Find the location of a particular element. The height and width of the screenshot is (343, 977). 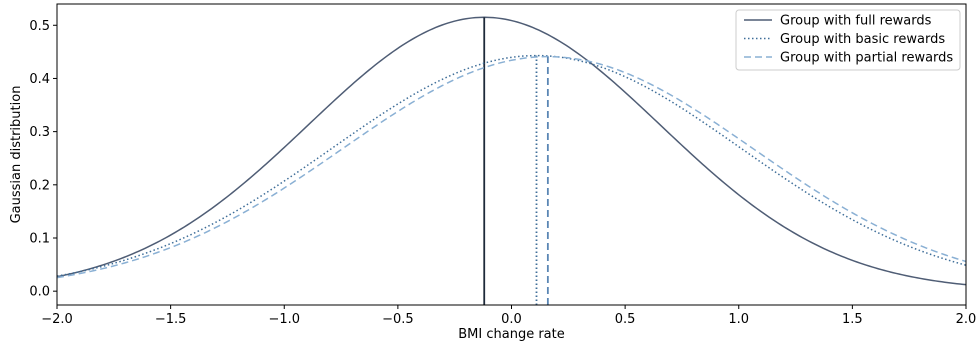

x-tick-label: 0.5 is located at coordinates (625, 319).